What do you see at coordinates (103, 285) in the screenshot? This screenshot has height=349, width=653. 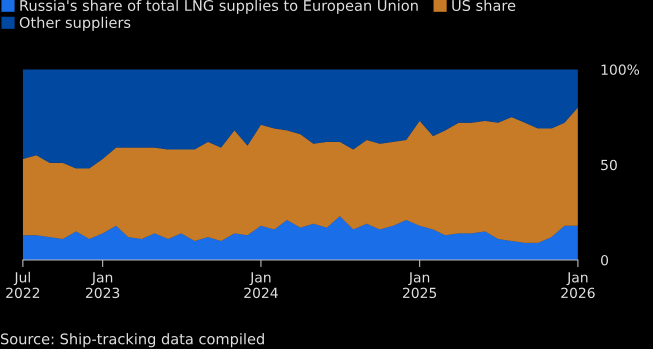 I see `x-tick-label: Jan 2023` at bounding box center [103, 285].